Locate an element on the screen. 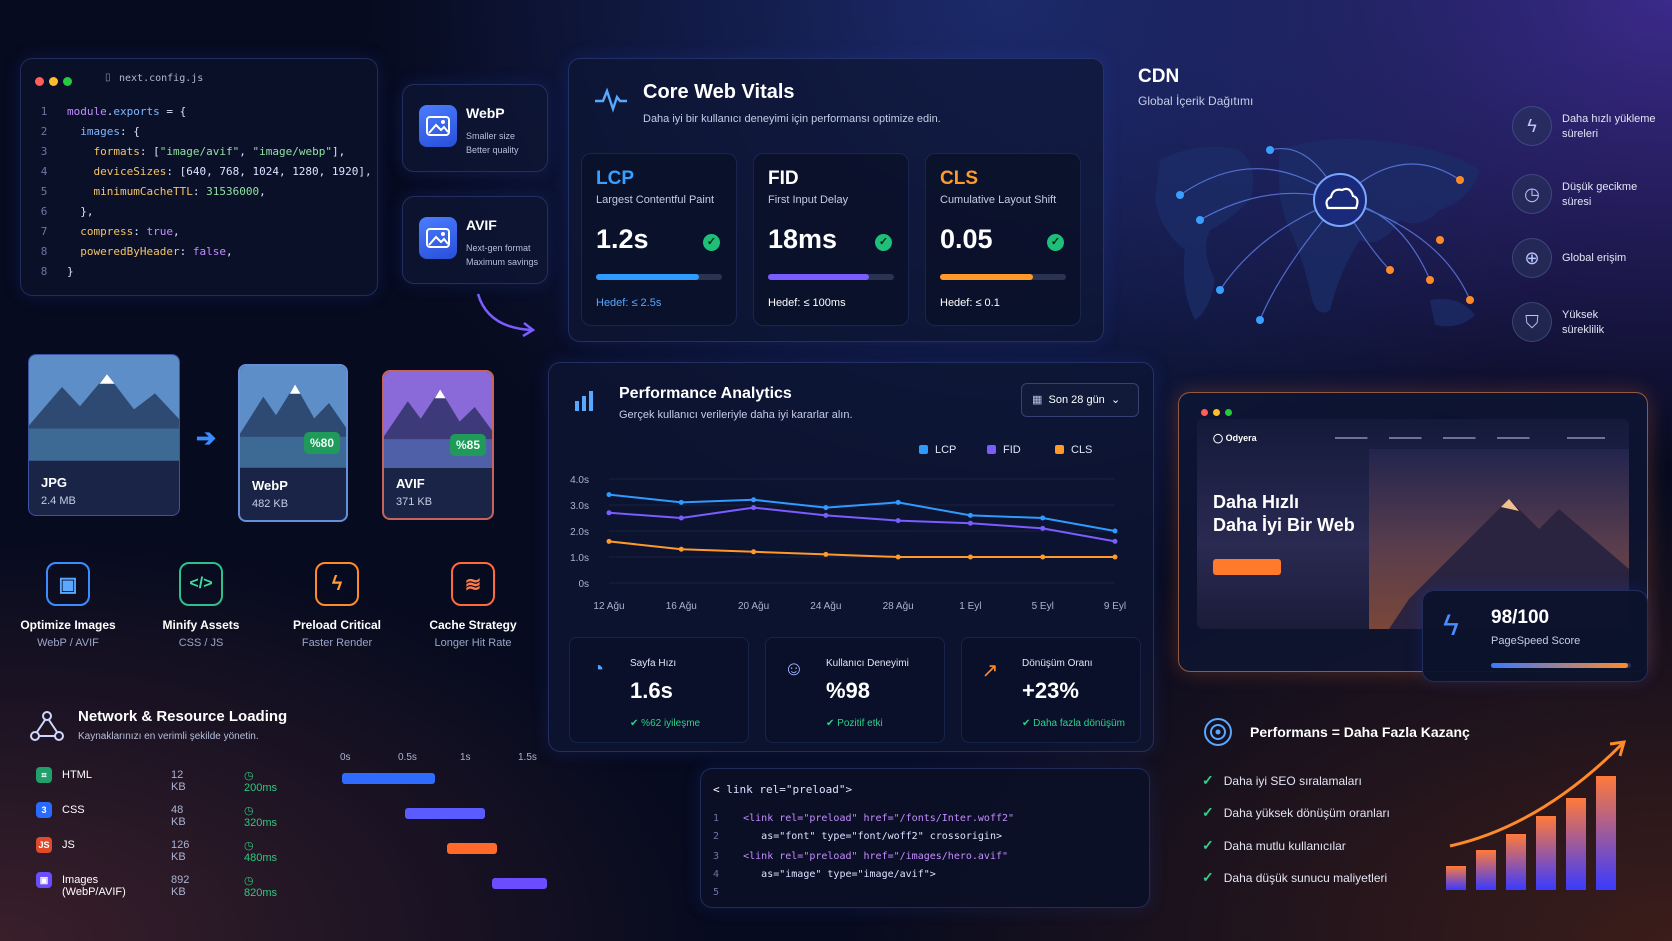  x-tick-label: 16 Ağu is located at coordinates (681, 606).